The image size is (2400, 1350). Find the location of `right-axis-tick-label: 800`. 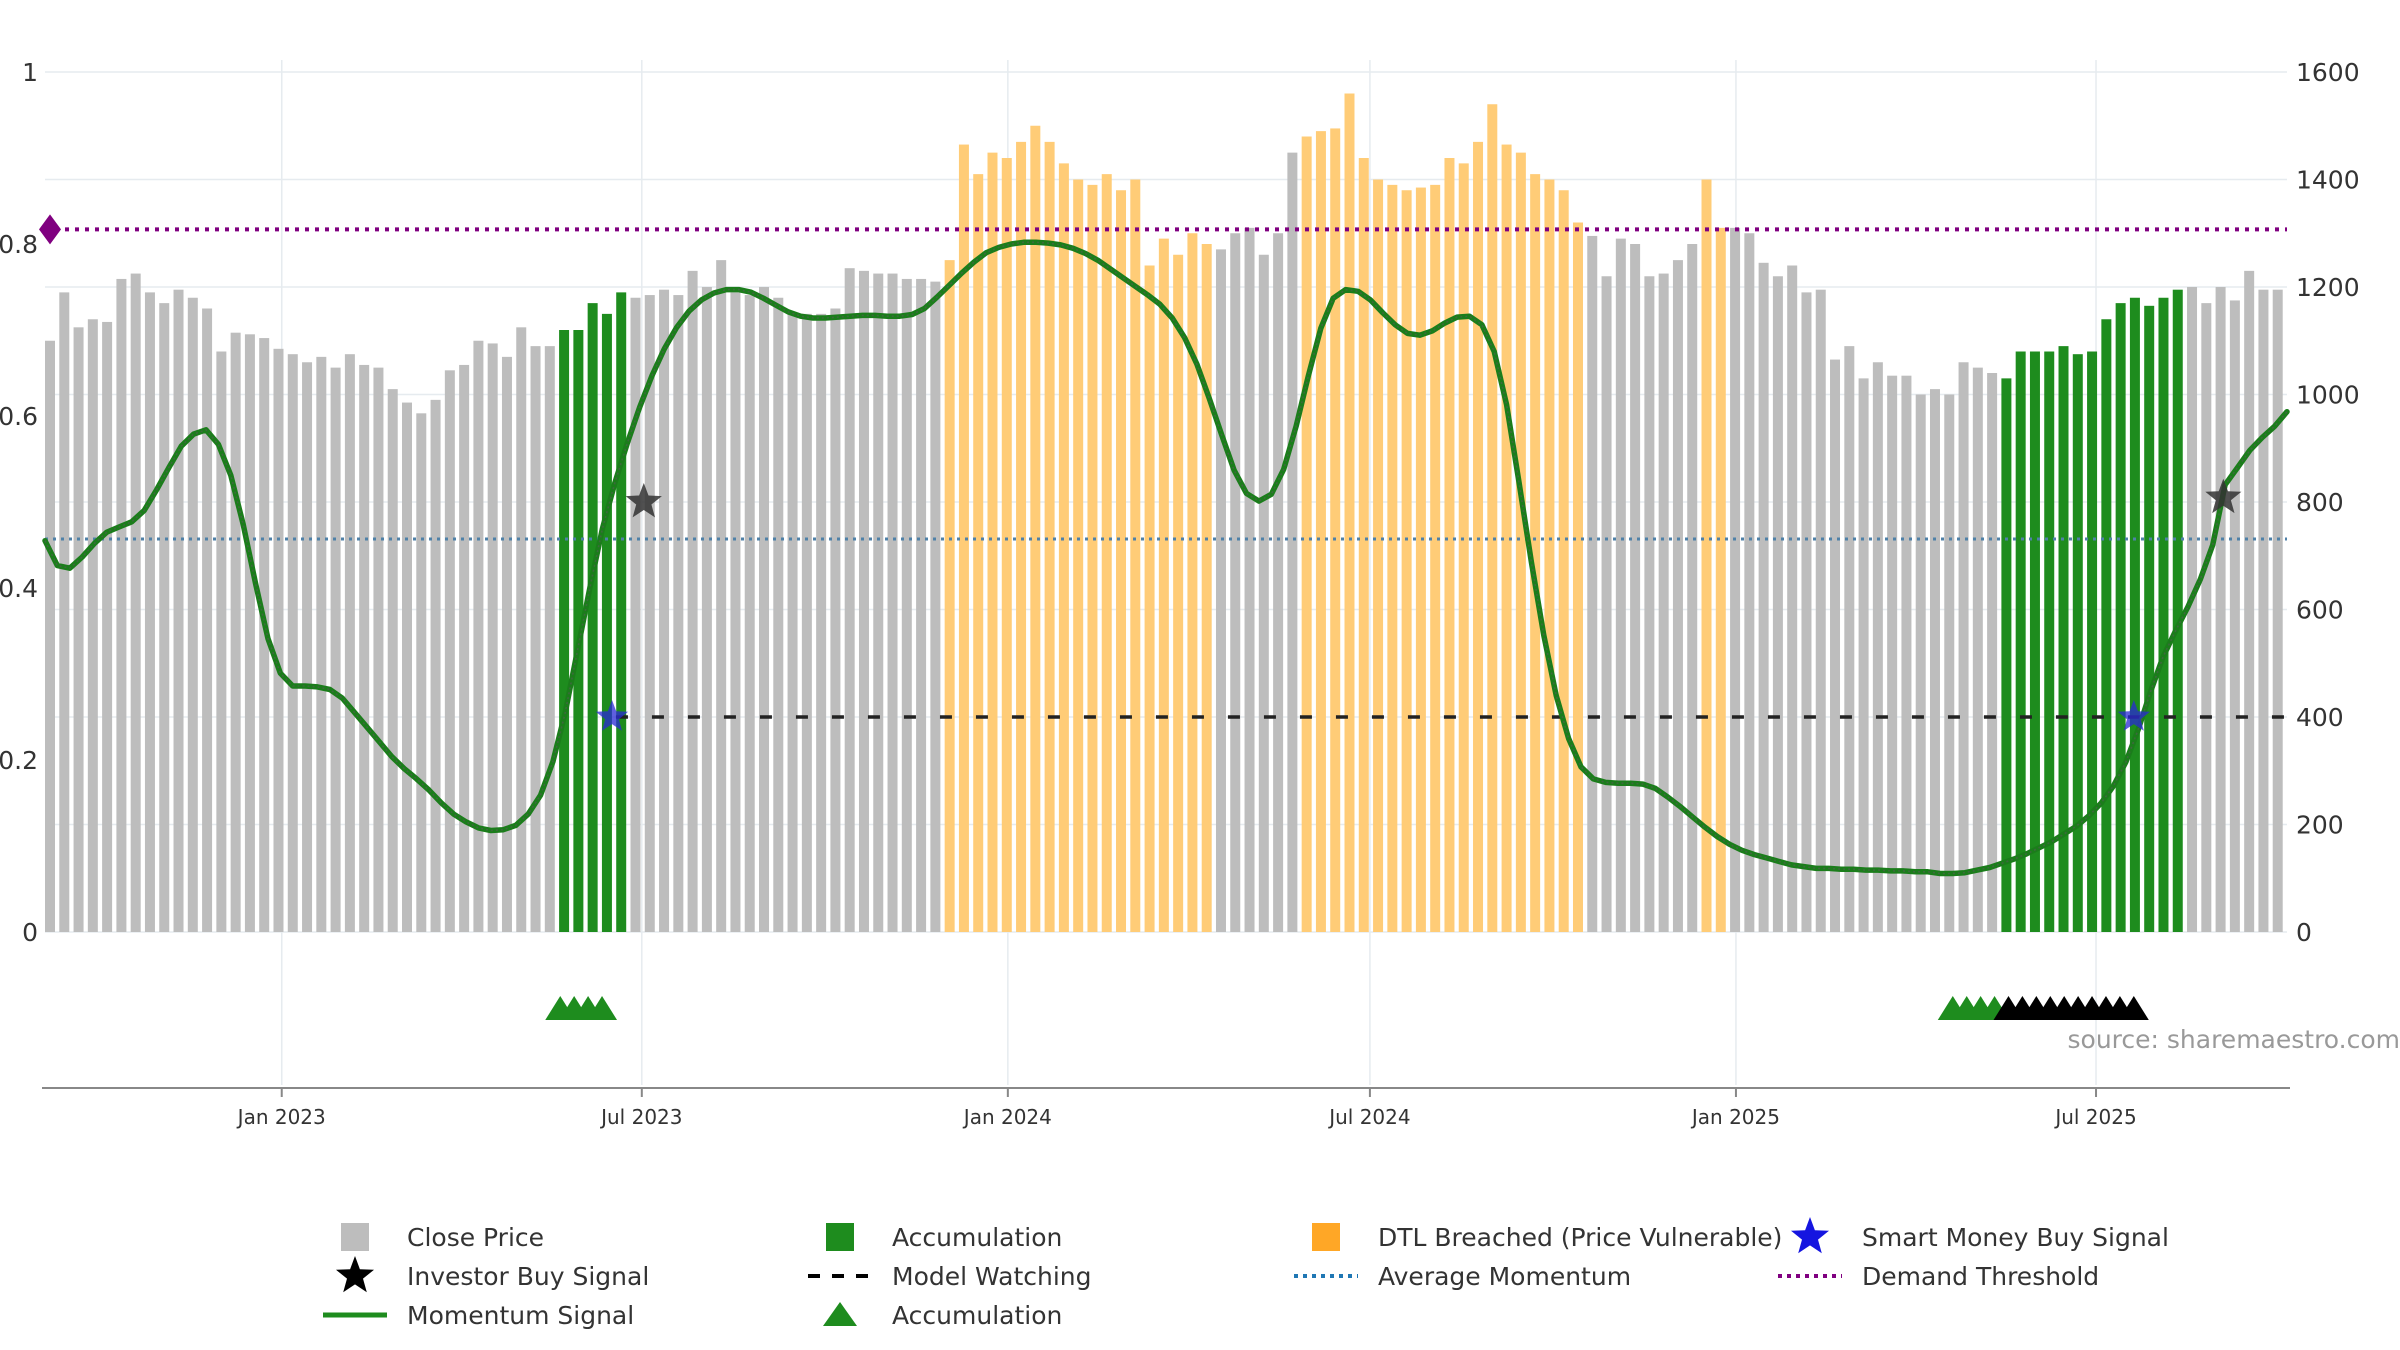

right-axis-tick-label: 800 is located at coordinates (2320, 502).